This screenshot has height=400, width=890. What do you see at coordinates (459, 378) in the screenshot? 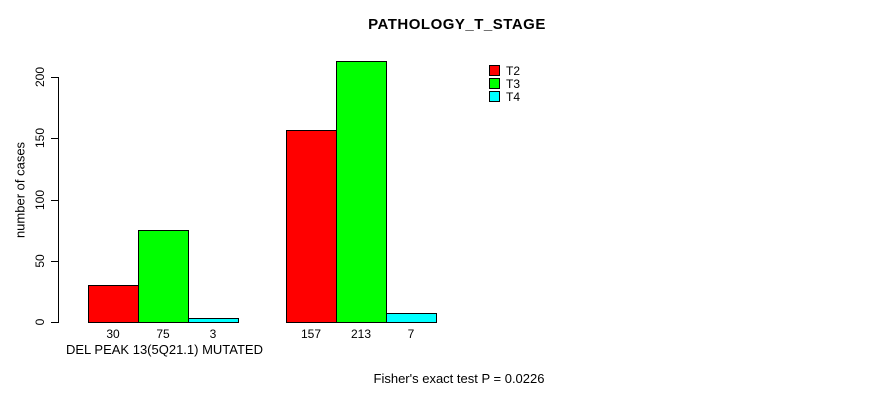
I see `stat-annotation: Fisher's exact test P = 0.0226` at bounding box center [459, 378].